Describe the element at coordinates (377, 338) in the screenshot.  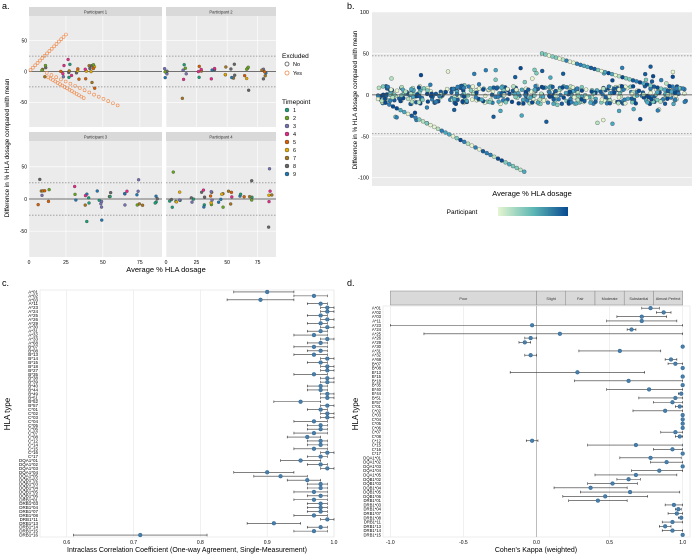
I see `category-label: A*26` at that location.